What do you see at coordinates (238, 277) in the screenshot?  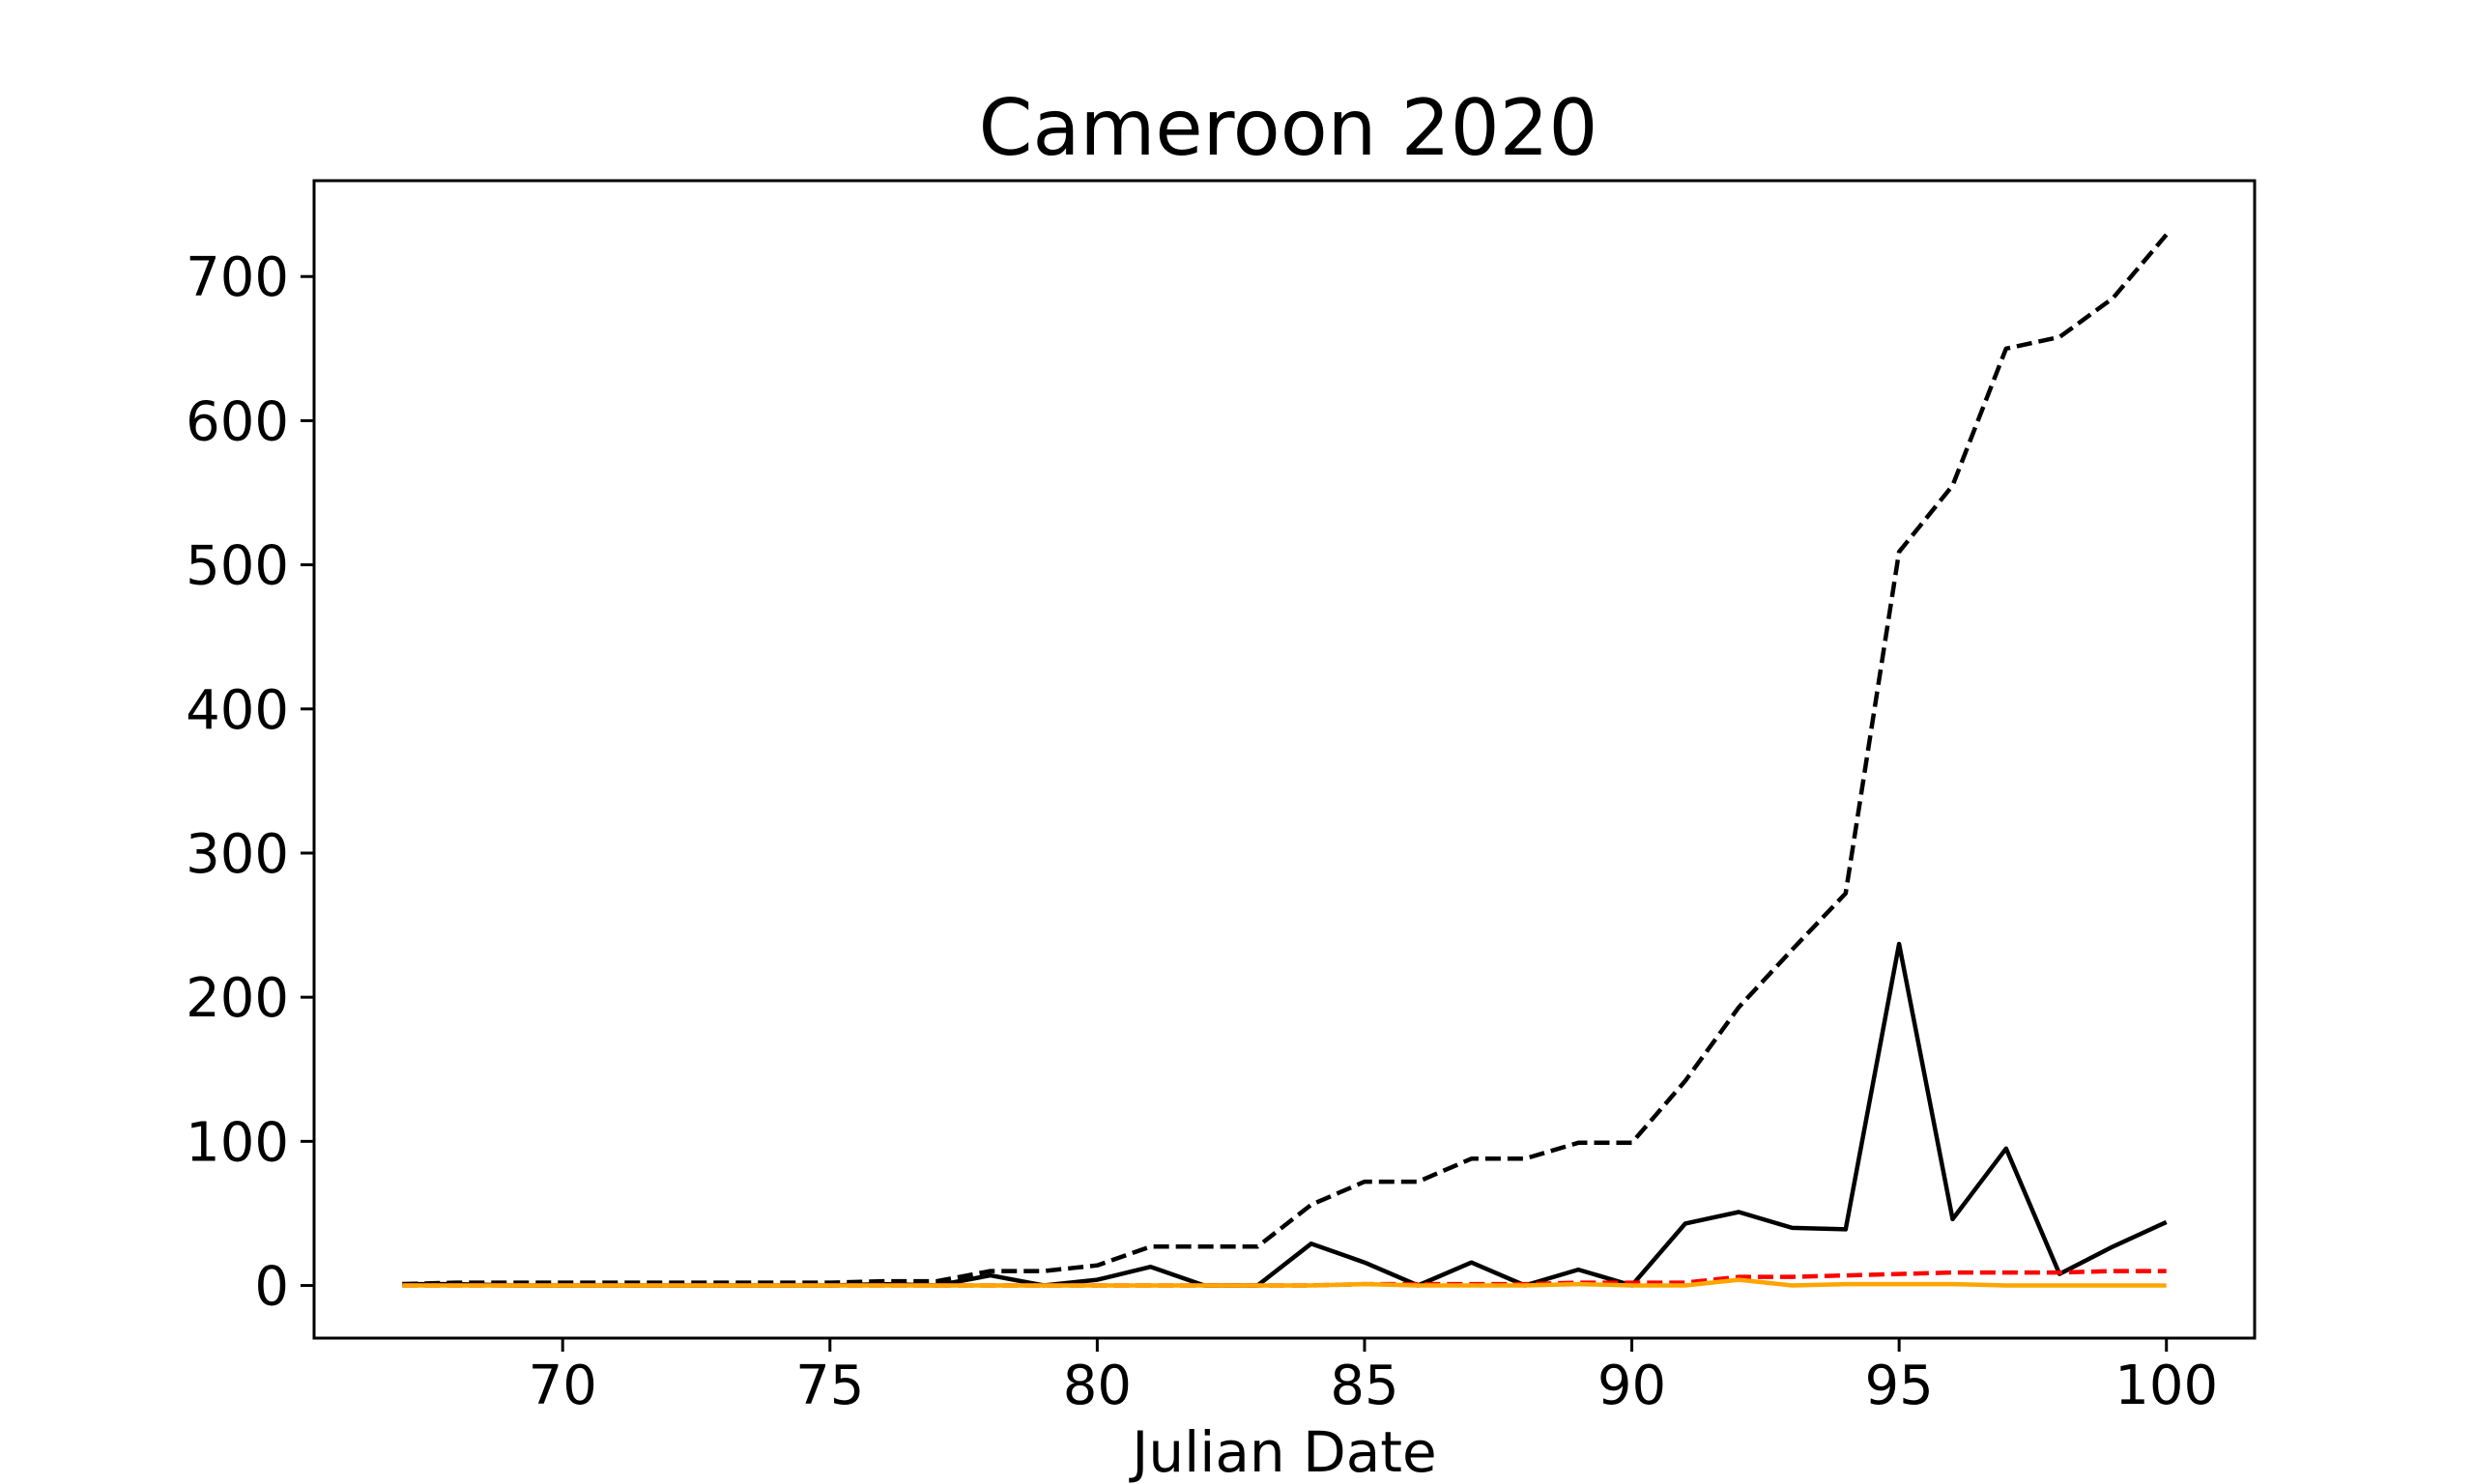 I see `y-tick-label: 700` at bounding box center [238, 277].